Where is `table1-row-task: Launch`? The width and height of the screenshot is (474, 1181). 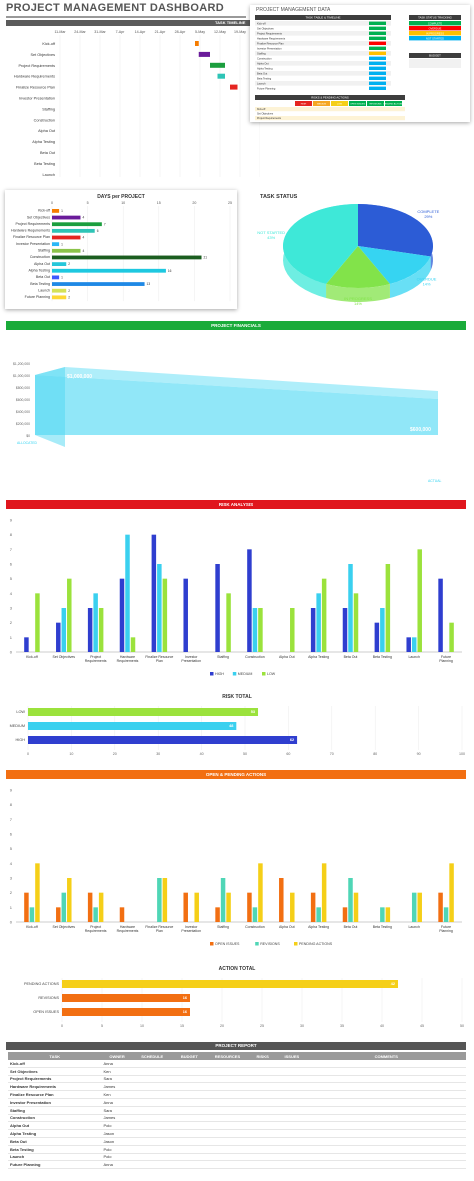 table1-row-task: Launch is located at coordinates (261, 83).